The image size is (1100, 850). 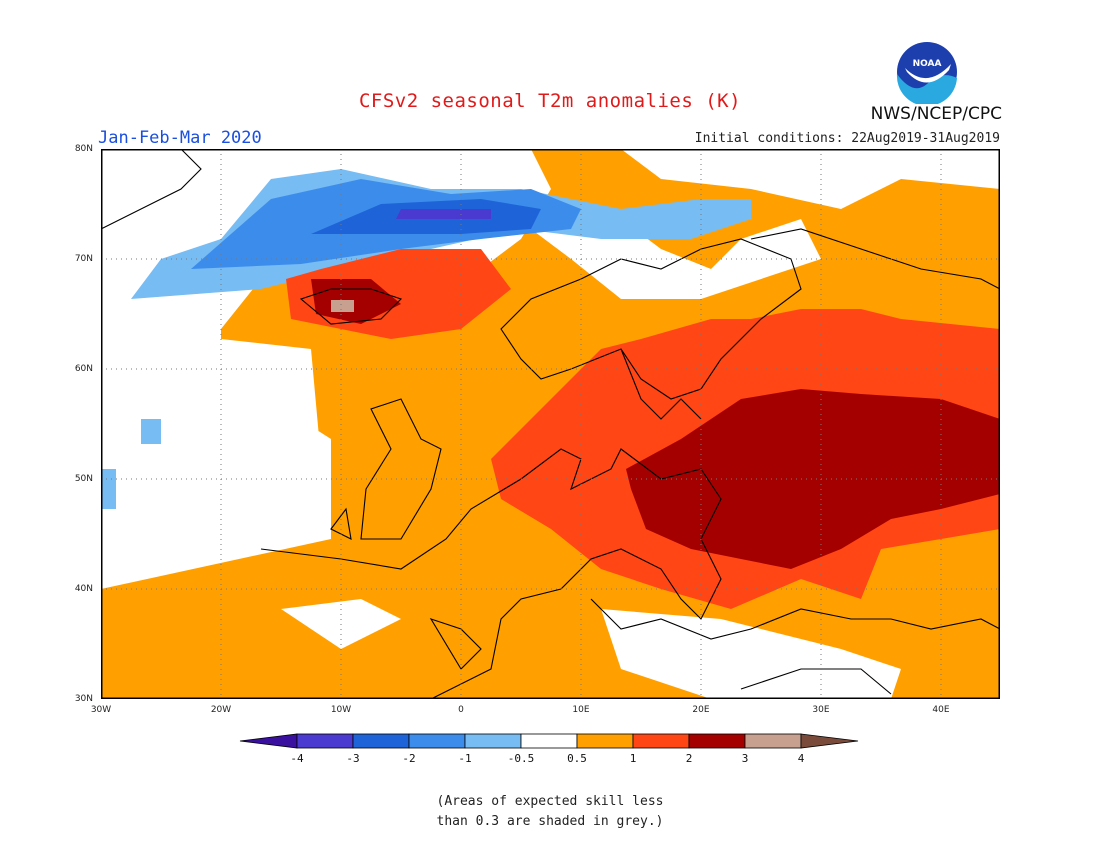 What do you see at coordinates (83, 149) in the screenshot?
I see `lat-label: 80N` at bounding box center [83, 149].